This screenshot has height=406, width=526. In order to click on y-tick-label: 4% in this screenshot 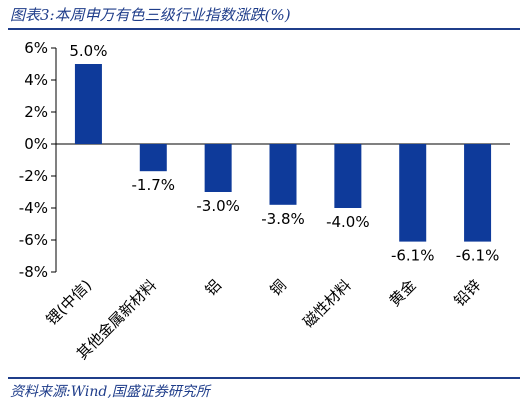, I will do `click(36, 80)`.